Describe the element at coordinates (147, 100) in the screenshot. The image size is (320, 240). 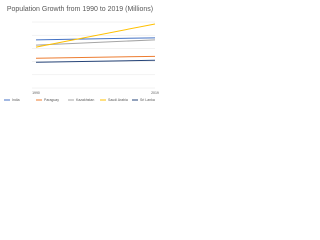
I see `legend-label: Sri Lanka` at that location.